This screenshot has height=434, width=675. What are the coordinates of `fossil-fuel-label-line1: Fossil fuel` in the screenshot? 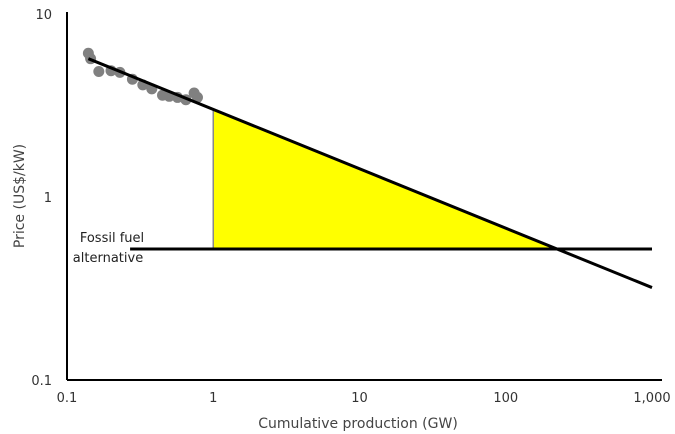 It's located at (112, 238).